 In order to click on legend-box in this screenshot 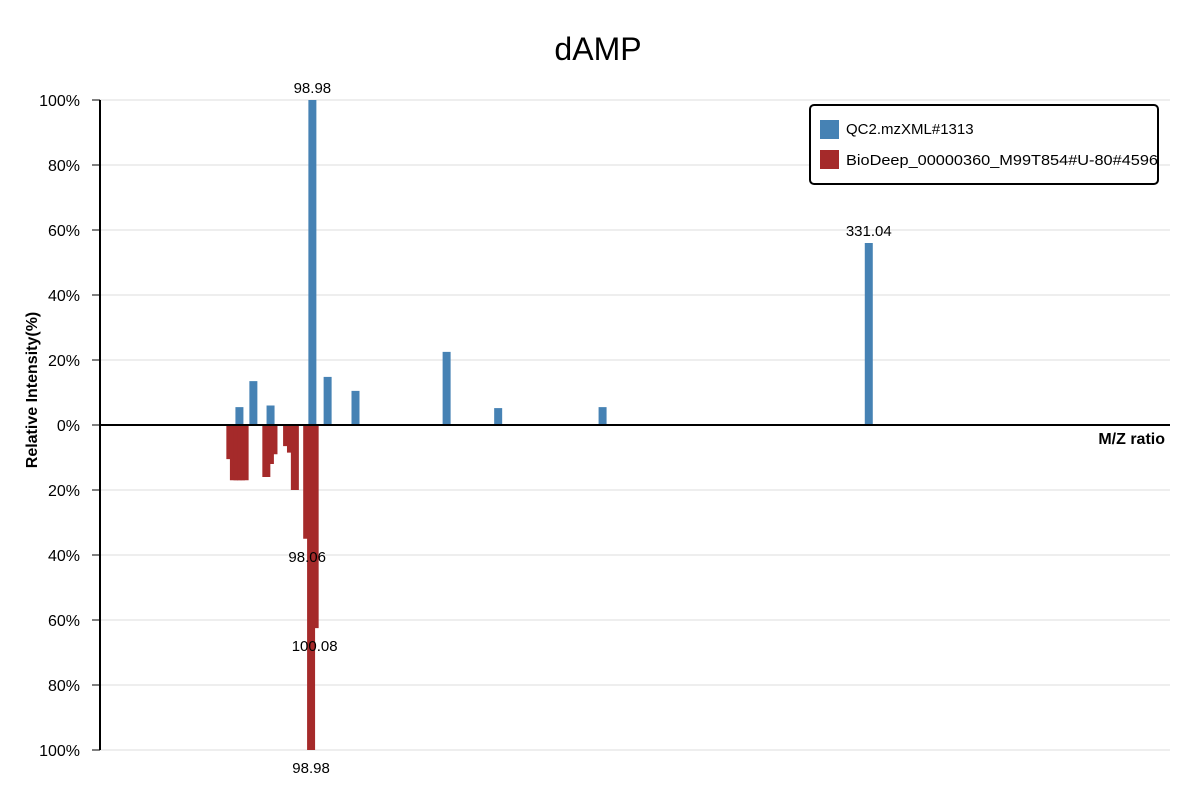, I will do `click(984, 144)`.